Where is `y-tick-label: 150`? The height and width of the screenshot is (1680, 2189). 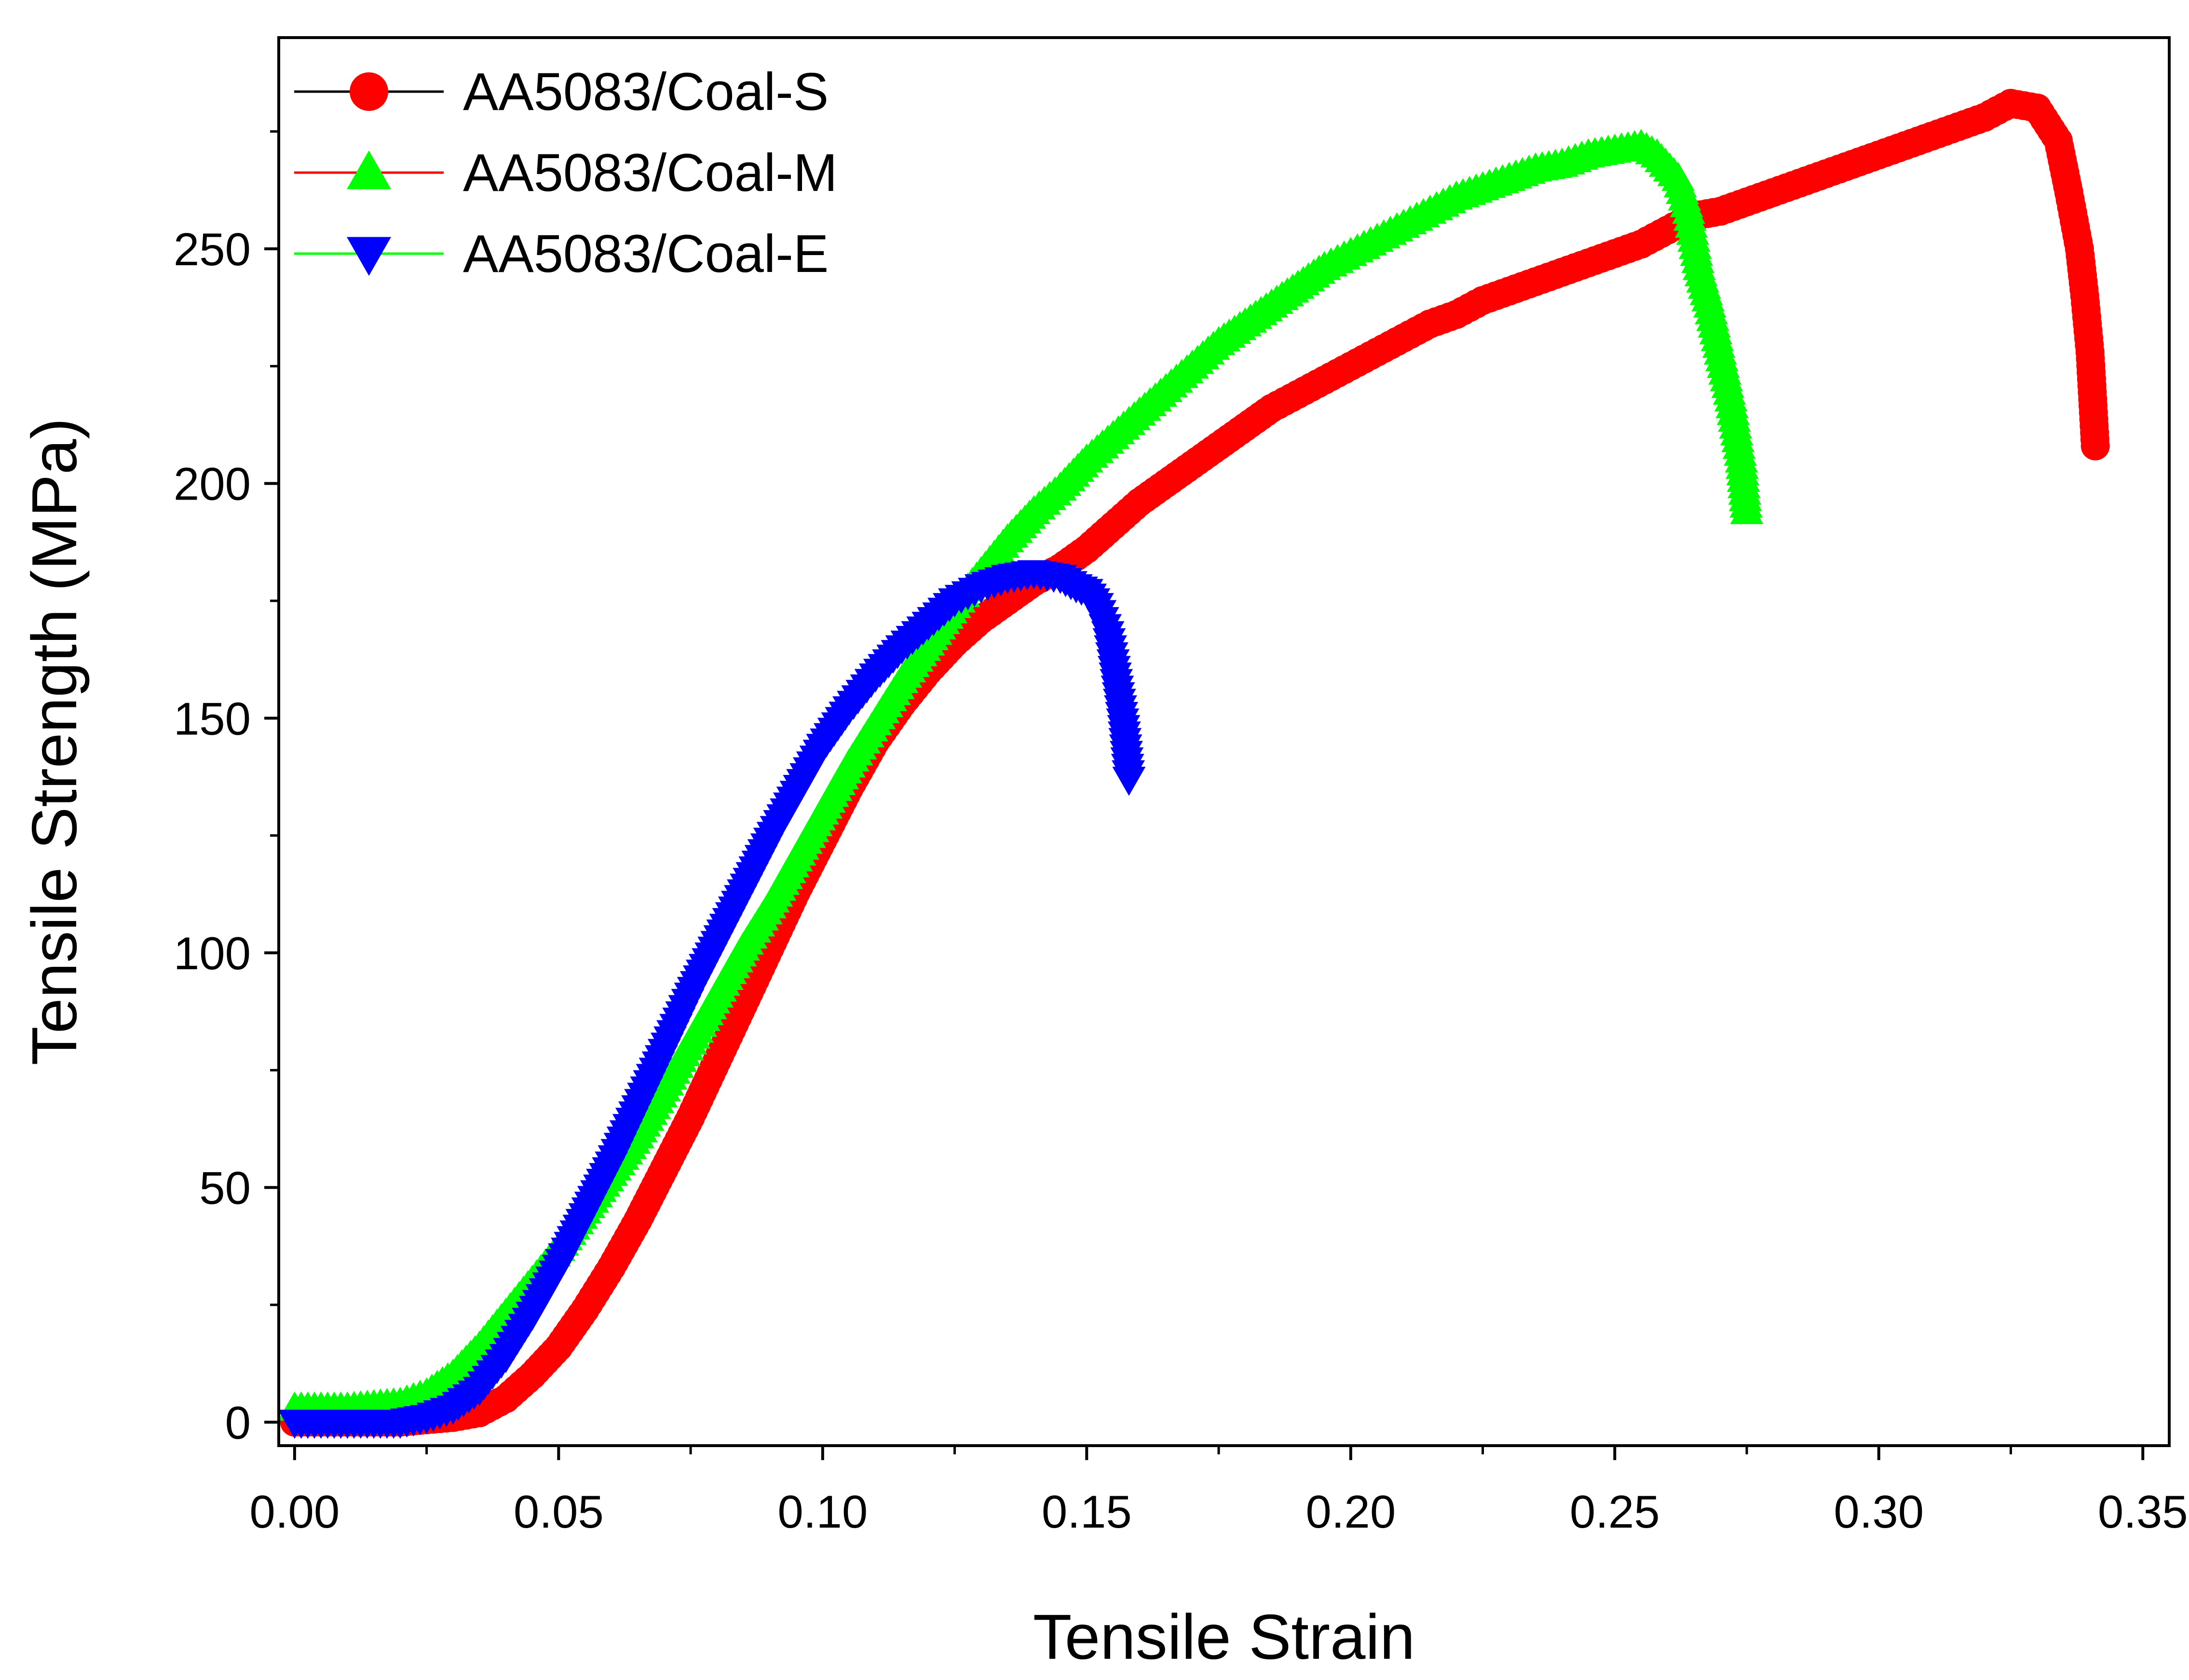
y-tick-label: 150 is located at coordinates (213, 719).